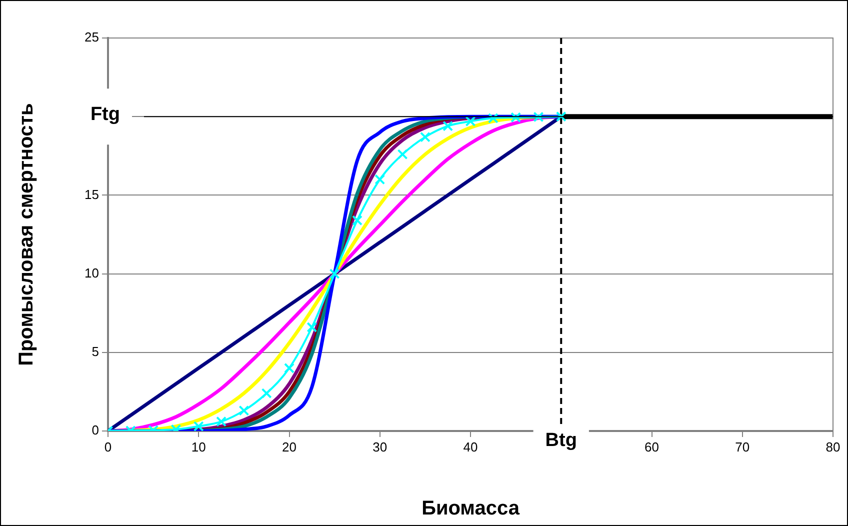  Describe the element at coordinates (198, 446) in the screenshot. I see `x-tick-label: 10` at that location.